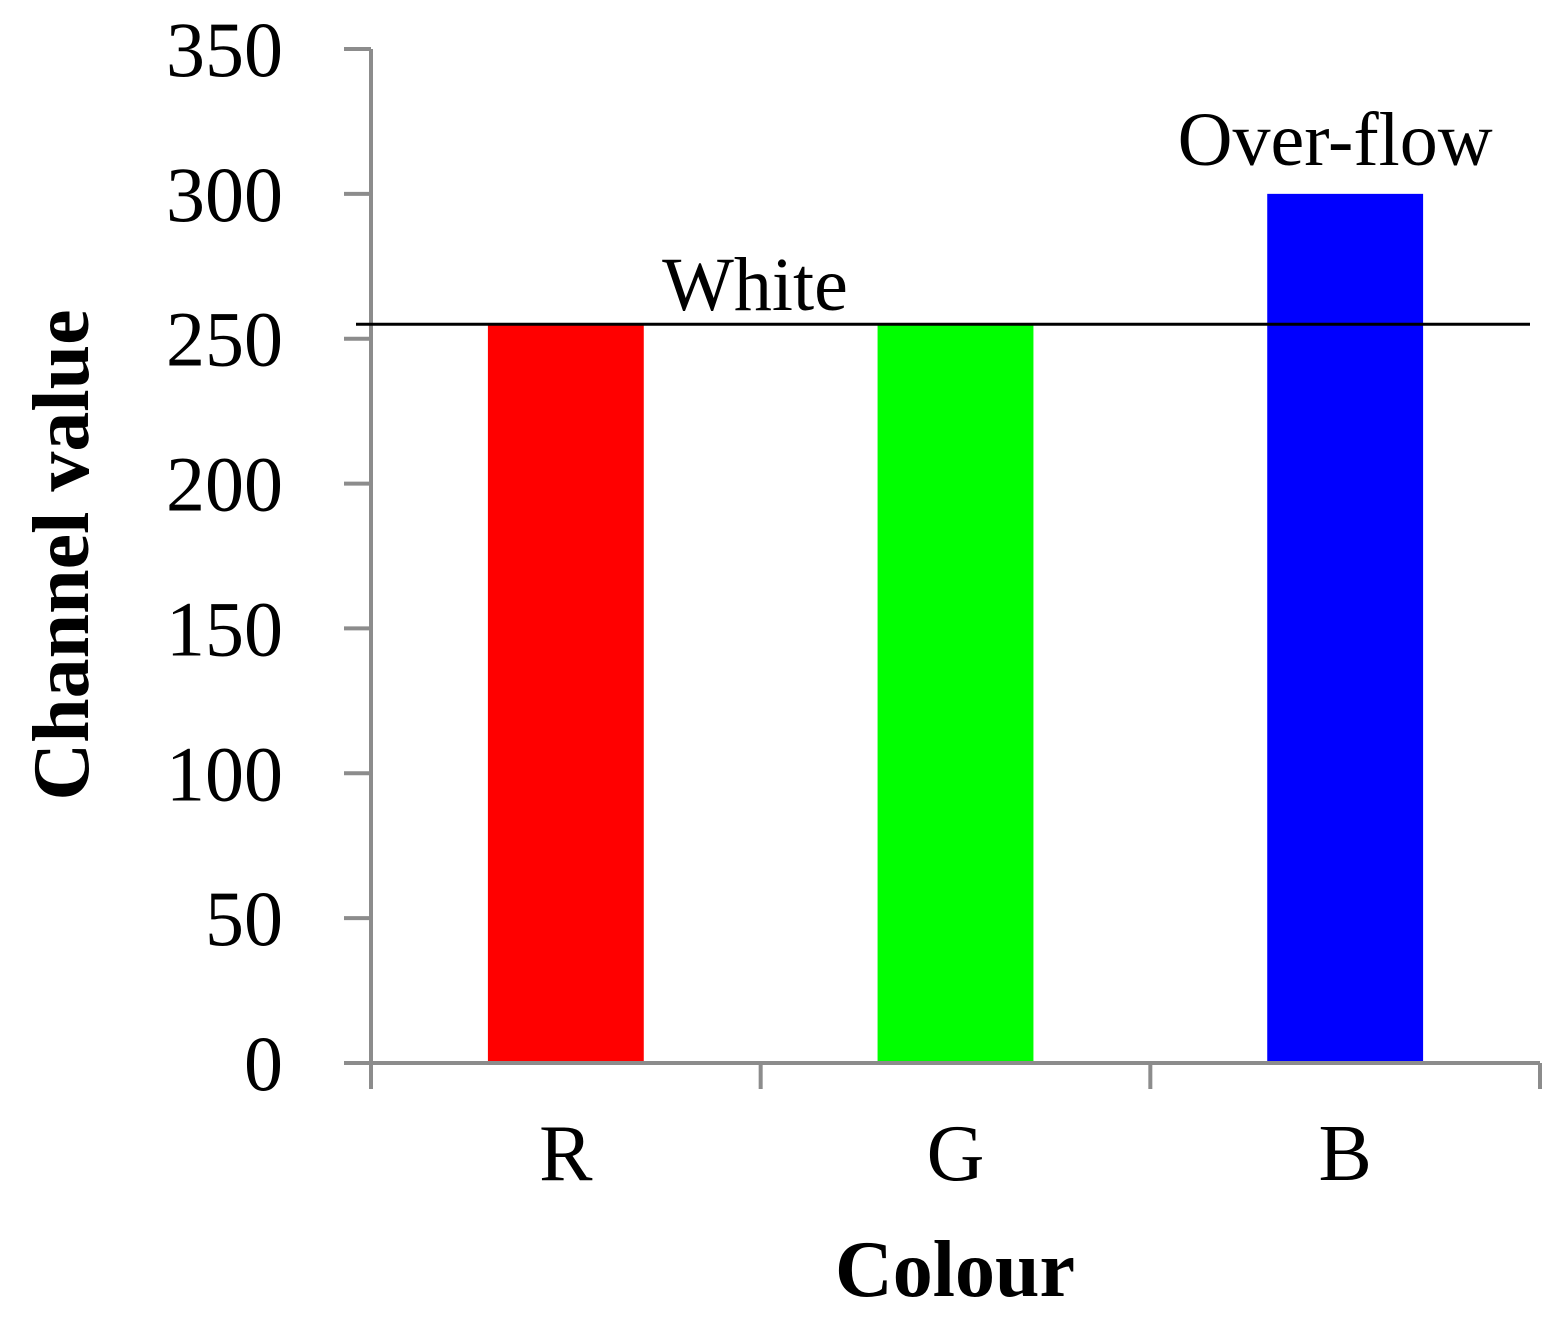  Describe the element at coordinates (244, 918) in the screenshot. I see `y-tick-label-50: 50` at that location.